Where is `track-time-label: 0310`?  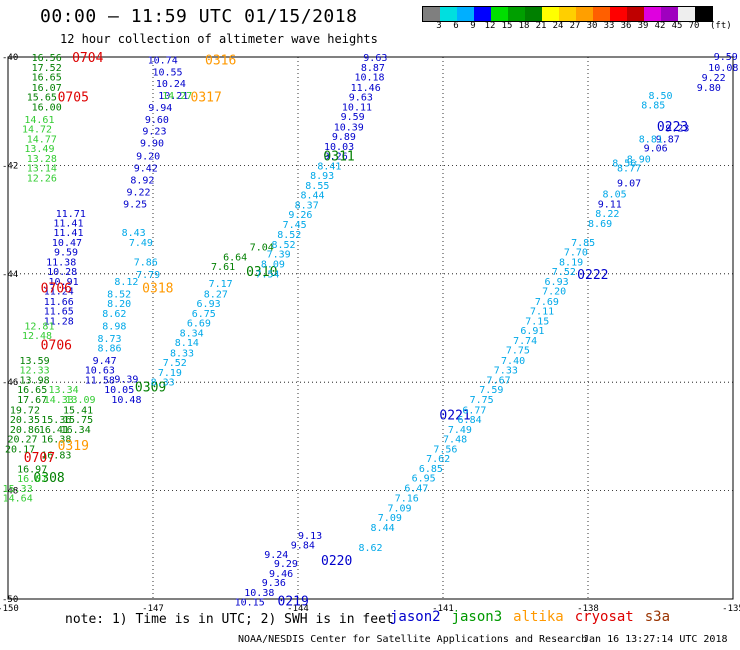 track-time-label: 0310 is located at coordinates (261, 272).